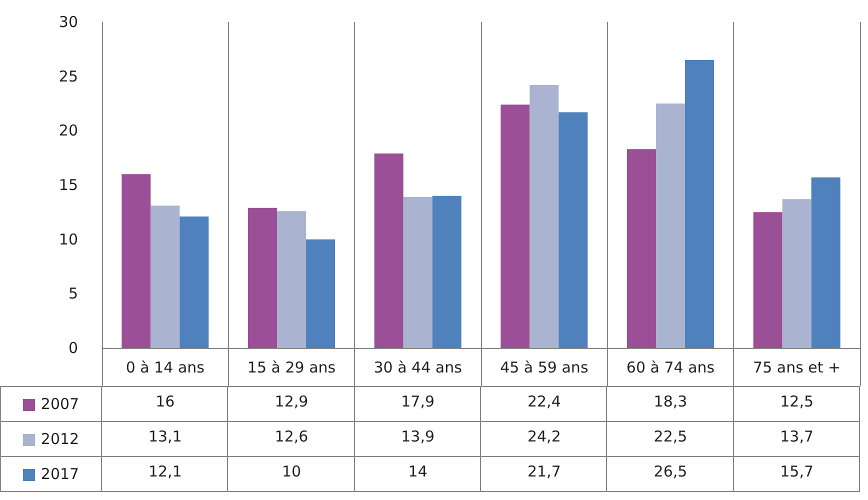 This screenshot has width=868, height=500. What do you see at coordinates (544, 471) in the screenshot?
I see `data-label: 21,7` at bounding box center [544, 471].